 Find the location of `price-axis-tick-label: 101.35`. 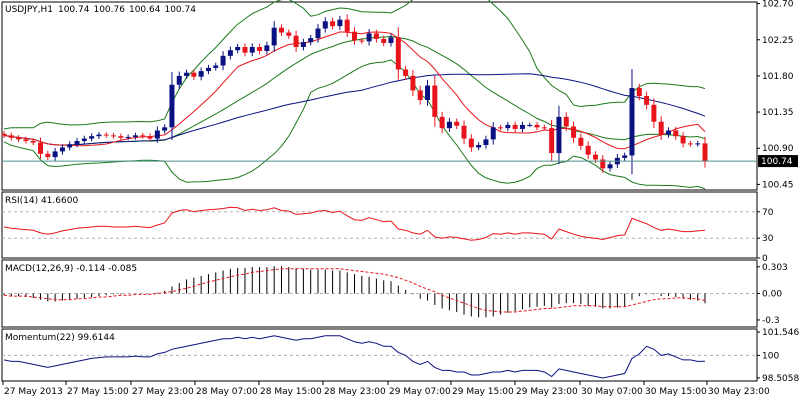

price-axis-tick-label: 101.35 is located at coordinates (778, 113).